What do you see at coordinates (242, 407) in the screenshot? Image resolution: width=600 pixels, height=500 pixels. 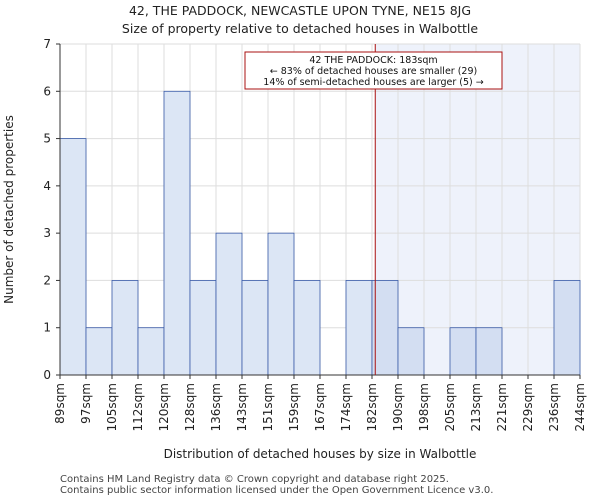 I see `x-tick-label: 143sqm` at bounding box center [242, 407].